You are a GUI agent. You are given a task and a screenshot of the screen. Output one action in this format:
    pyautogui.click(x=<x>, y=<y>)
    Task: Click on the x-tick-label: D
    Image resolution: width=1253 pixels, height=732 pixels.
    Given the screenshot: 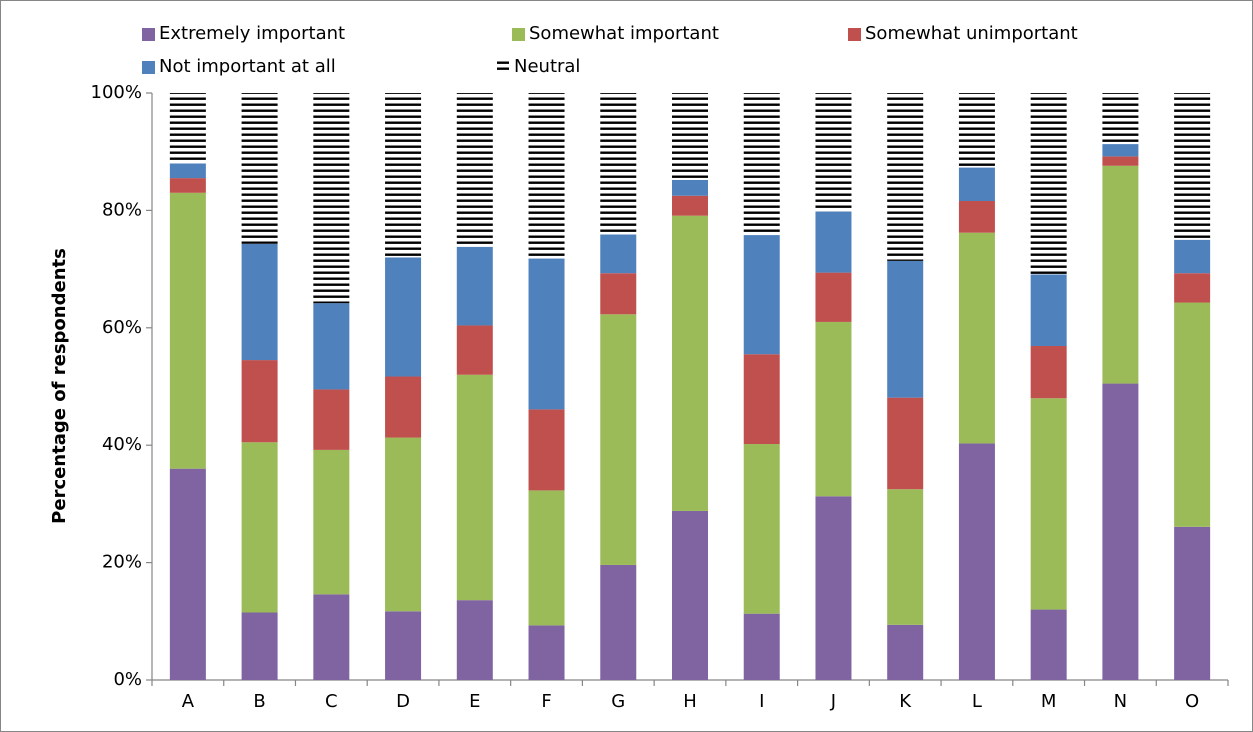 What is the action you would take?
    pyautogui.click(x=403, y=701)
    